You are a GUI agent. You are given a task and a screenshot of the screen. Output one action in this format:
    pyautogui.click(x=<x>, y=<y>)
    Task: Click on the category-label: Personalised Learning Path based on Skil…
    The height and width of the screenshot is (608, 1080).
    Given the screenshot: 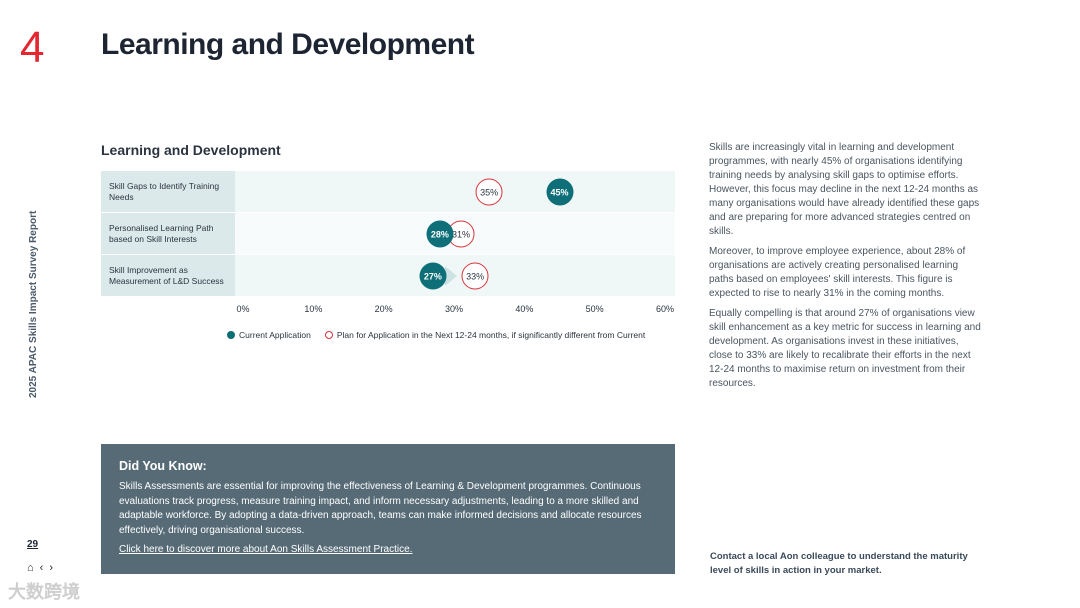 What is the action you would take?
    pyautogui.click(x=168, y=233)
    